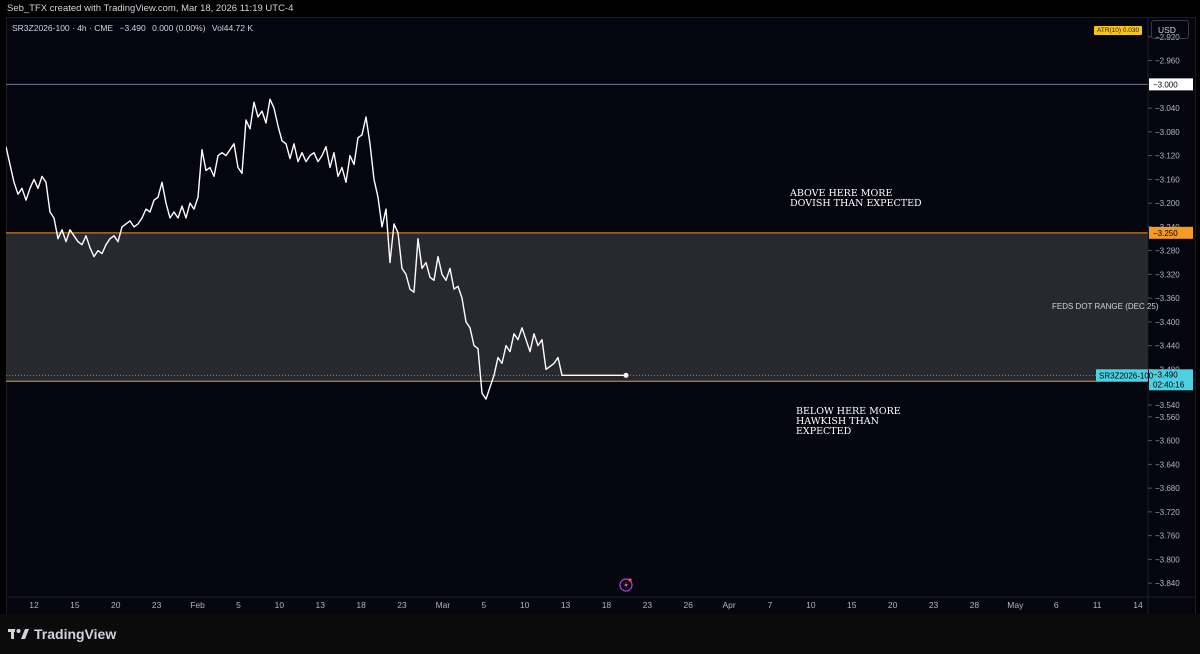  What do you see at coordinates (1167, 251) in the screenshot?
I see `y-tick-label: −3.280` at bounding box center [1167, 251].